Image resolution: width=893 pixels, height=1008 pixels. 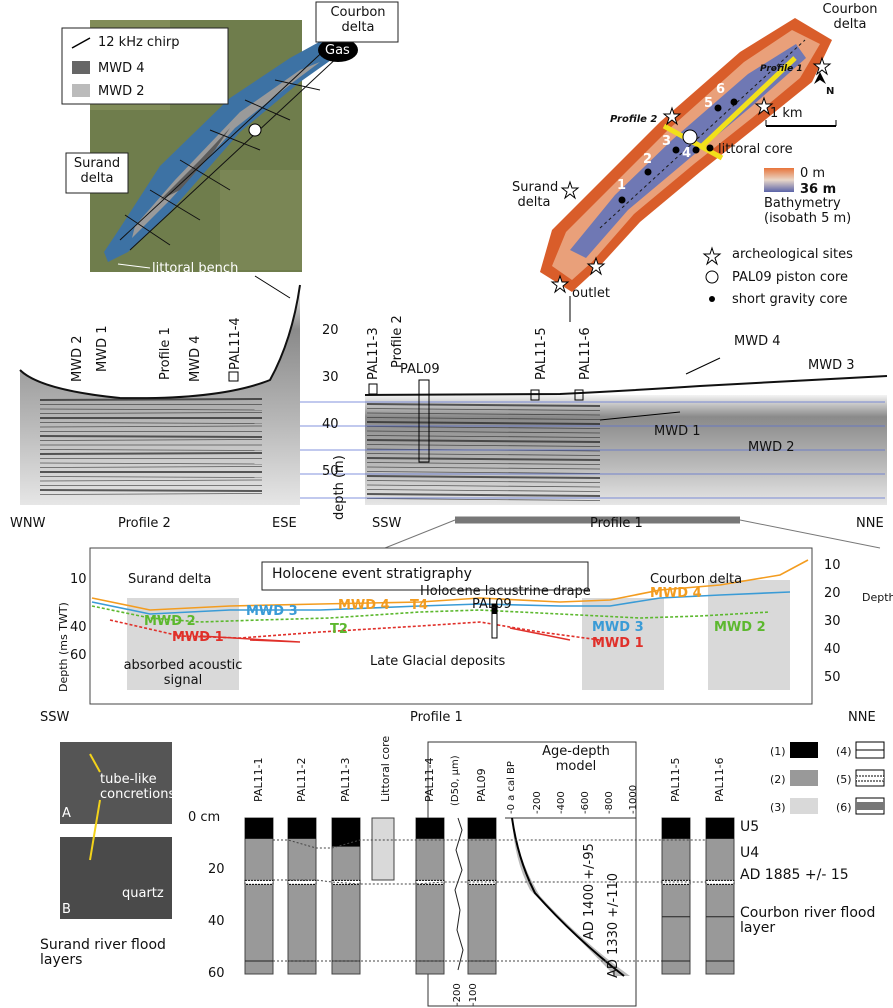 What do you see at coordinates (568, 897) in the screenshot?
I see `age-curve` at bounding box center [568, 897].